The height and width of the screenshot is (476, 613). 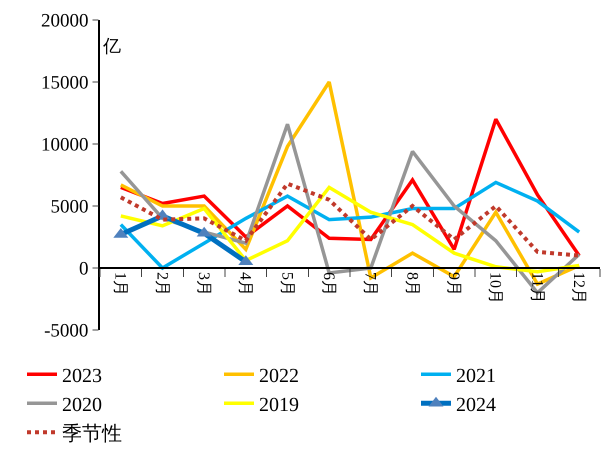 What do you see at coordinates (120, 284) in the screenshot?
I see `x-tick-label: 1月` at bounding box center [120, 284].